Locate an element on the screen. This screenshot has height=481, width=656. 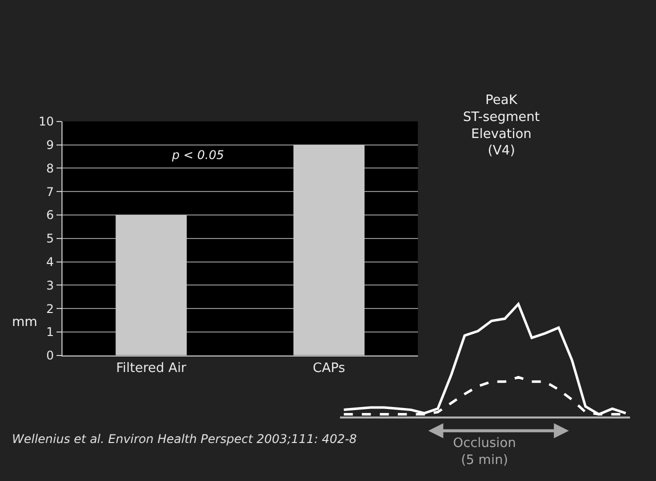
y-tick-label: 4 is located at coordinates (50, 261).